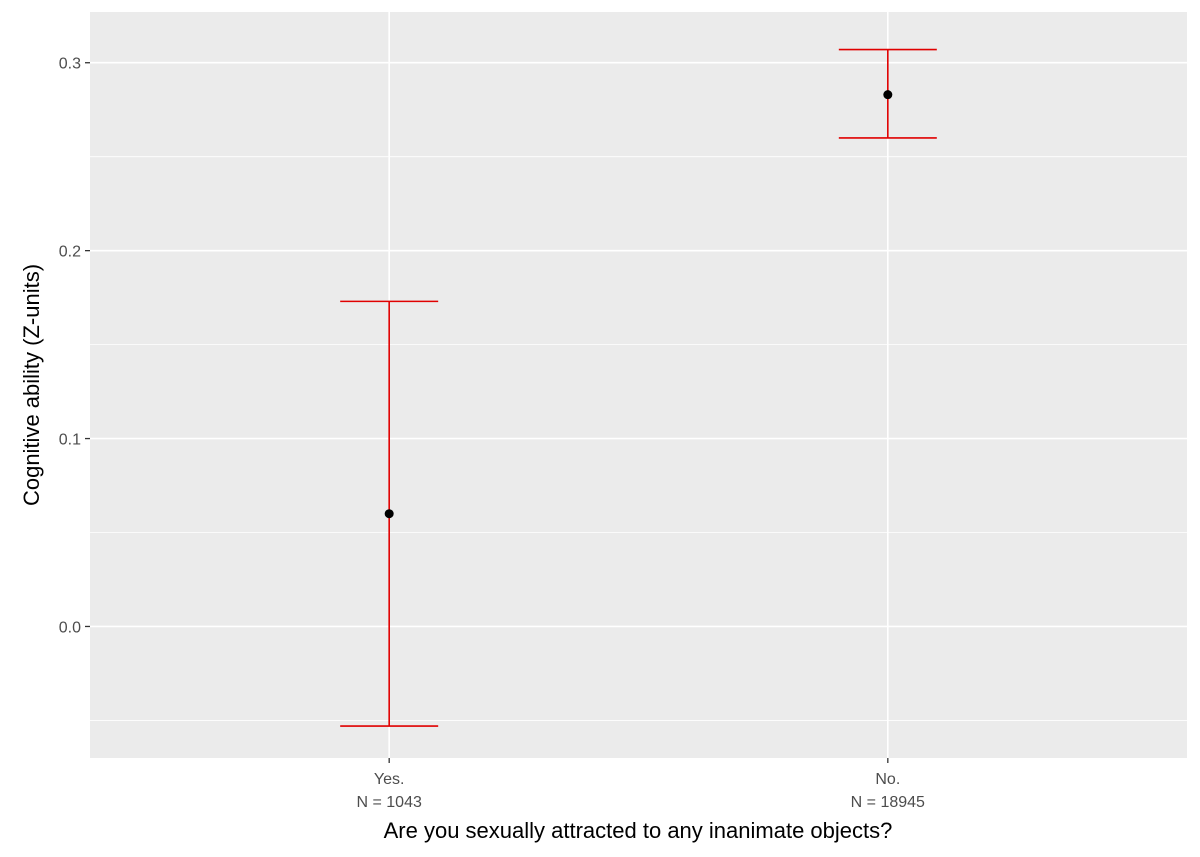  What do you see at coordinates (31, 385) in the screenshot?
I see `y-axis-title: Cognitive ability (Z-units)` at bounding box center [31, 385].